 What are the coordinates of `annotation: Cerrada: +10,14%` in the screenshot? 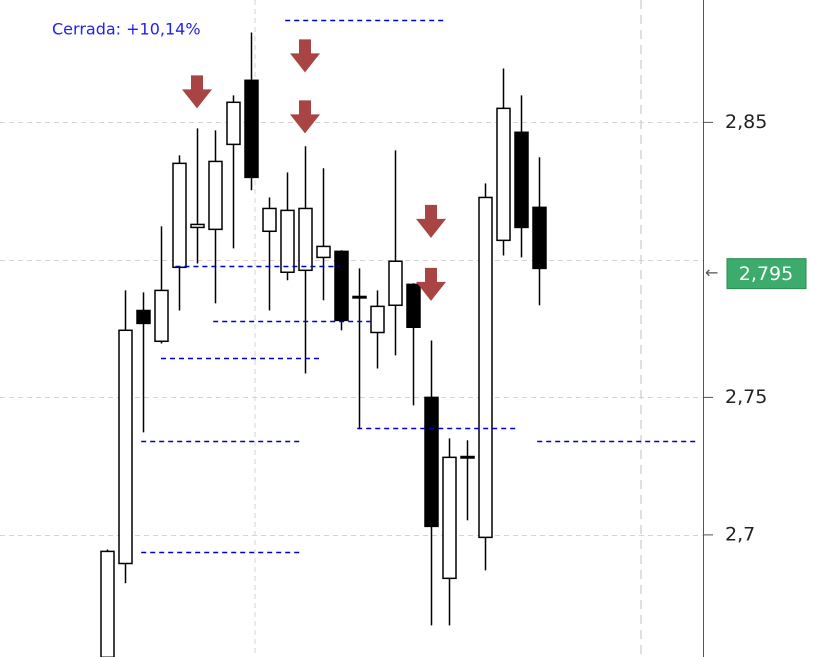 It's located at (126, 29).